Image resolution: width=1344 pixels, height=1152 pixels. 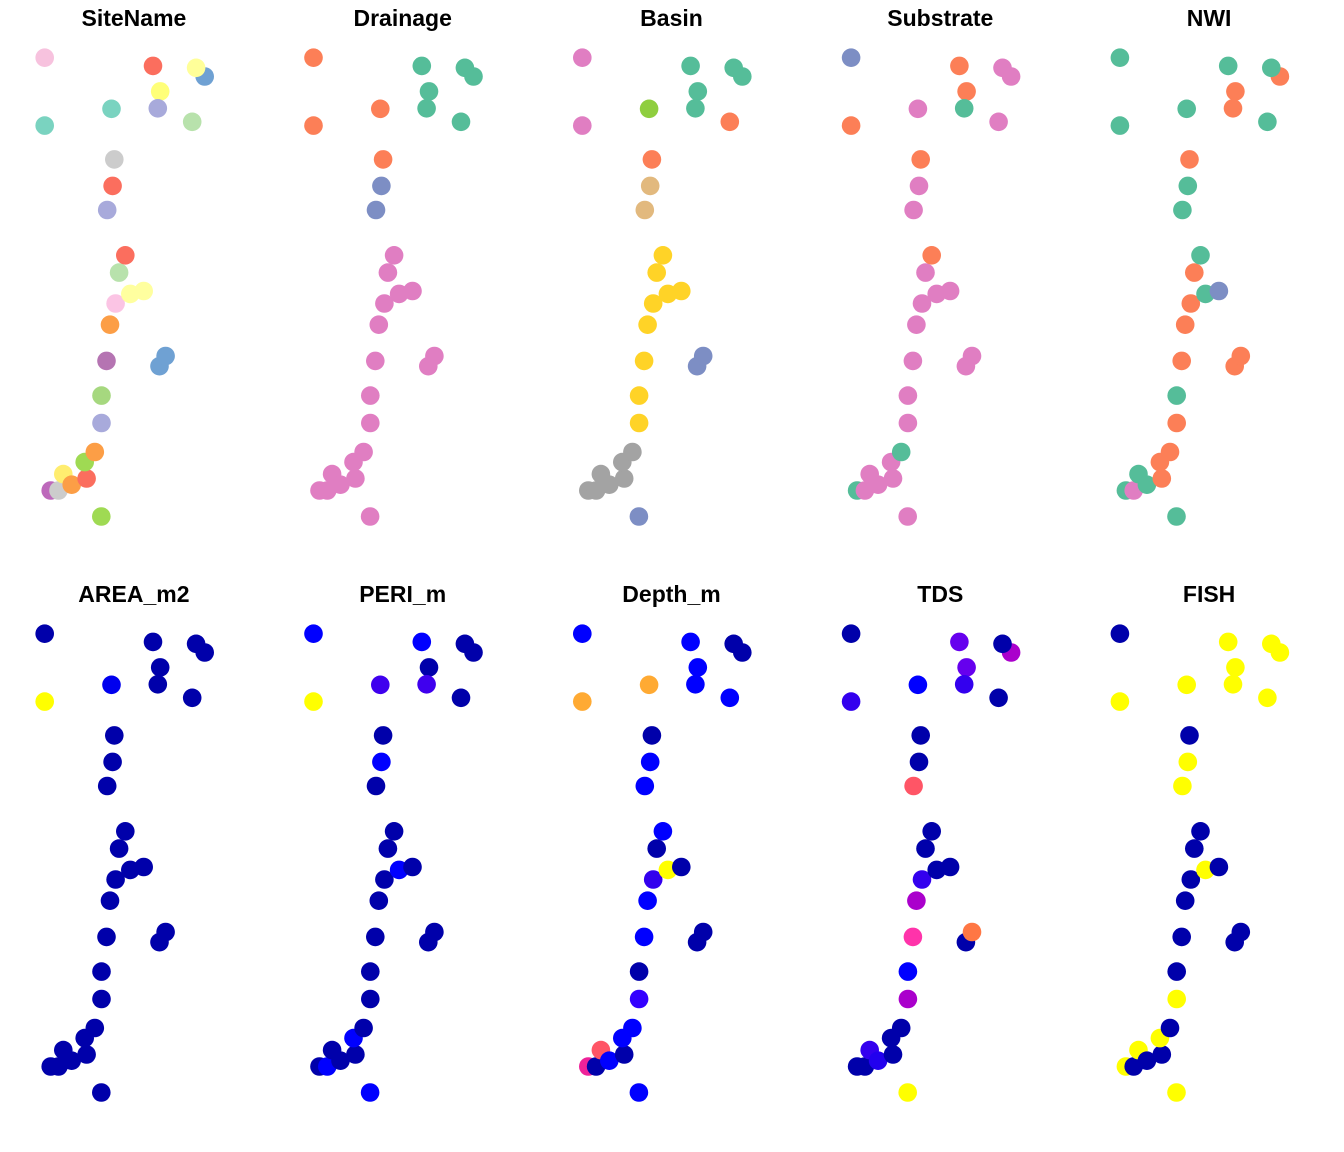 I want to click on panel-drainage: Drainage, so click(x=393, y=265).